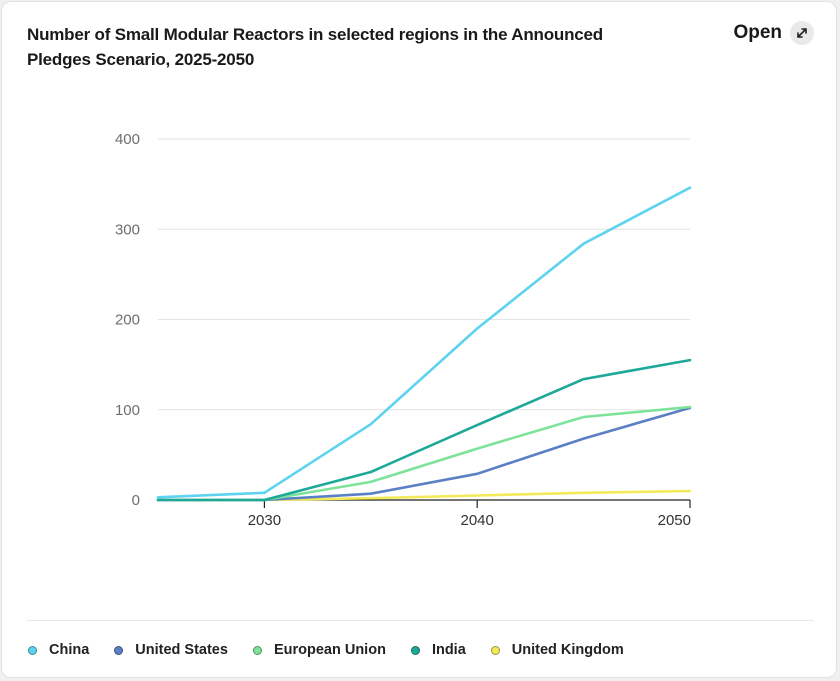  I want to click on series-line-european-union, so click(424, 453).